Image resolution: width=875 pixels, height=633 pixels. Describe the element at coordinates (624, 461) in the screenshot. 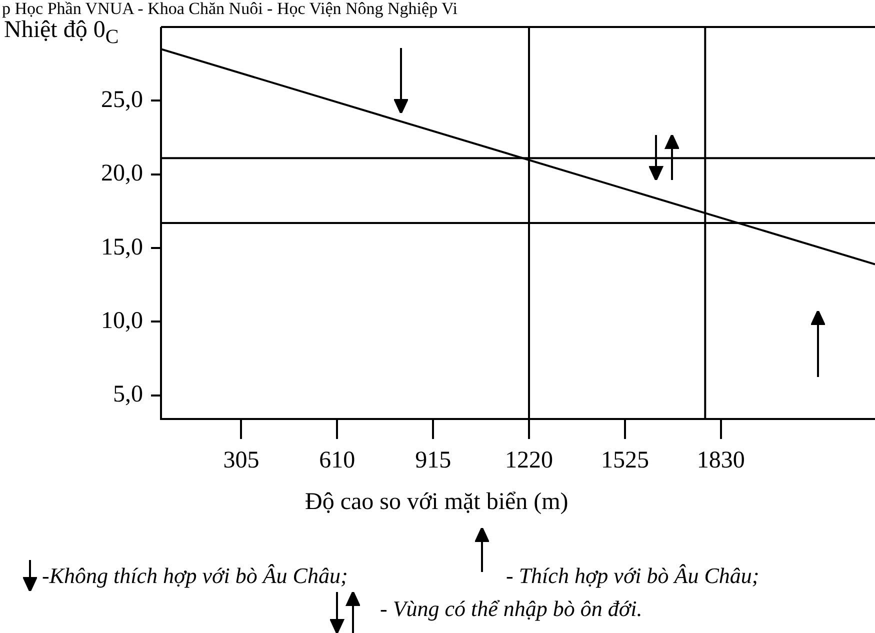

I see `x-tick-label: 1525` at that location.